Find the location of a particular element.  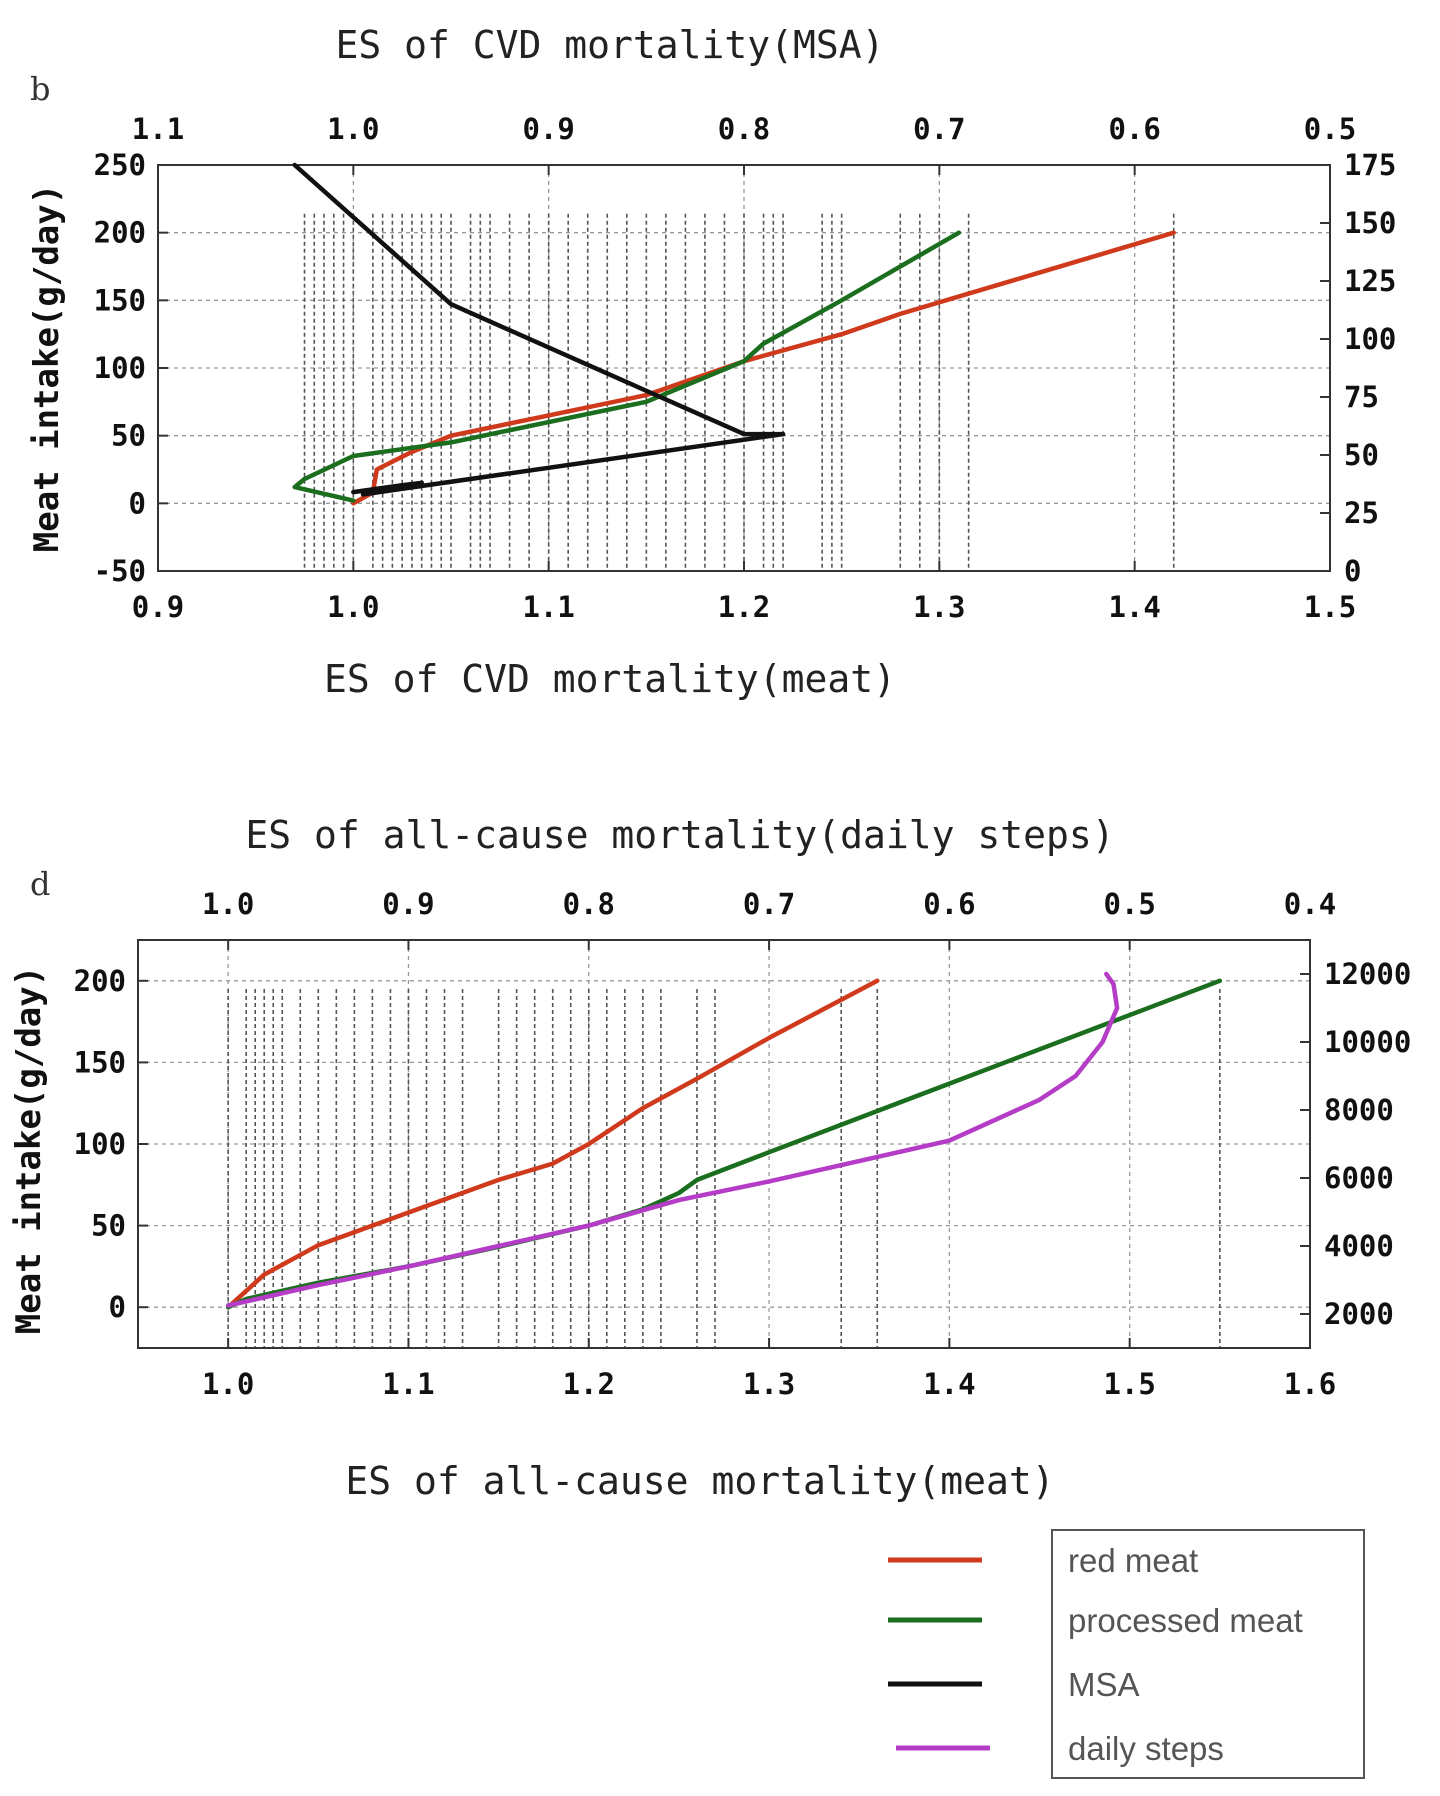

legend-label-msa: MSA is located at coordinates (1104, 1684).